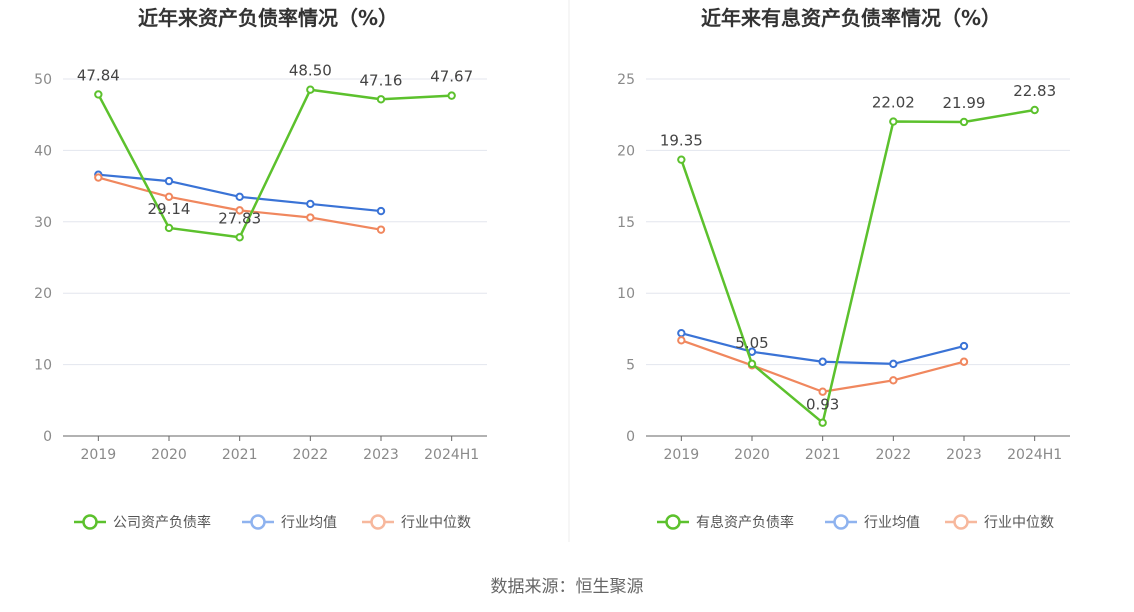  Describe the element at coordinates (1034, 91) in the screenshot. I see `data-label: 22.83` at that location.